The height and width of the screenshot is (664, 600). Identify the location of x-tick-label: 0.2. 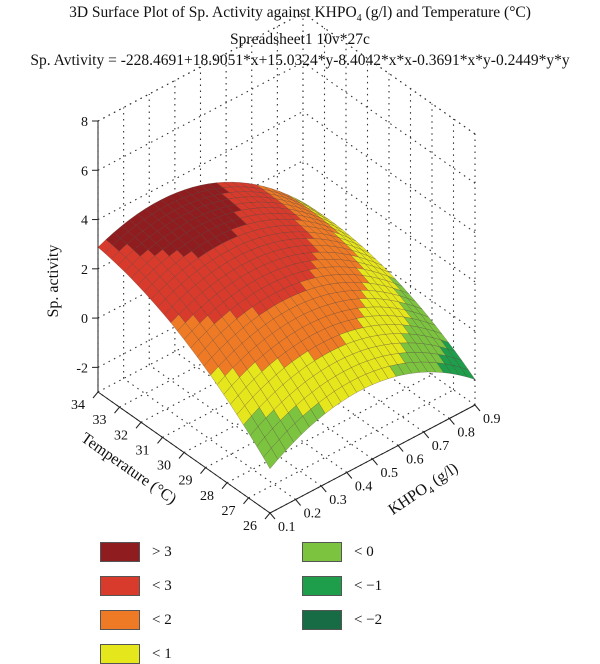
(313, 514).